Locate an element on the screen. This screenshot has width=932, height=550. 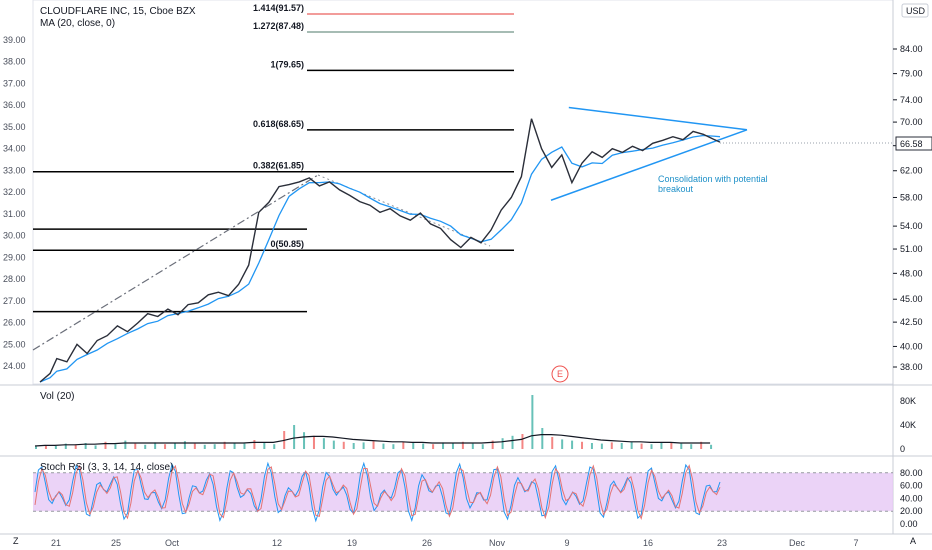
triangle-upper-line is located at coordinates (658, 118).